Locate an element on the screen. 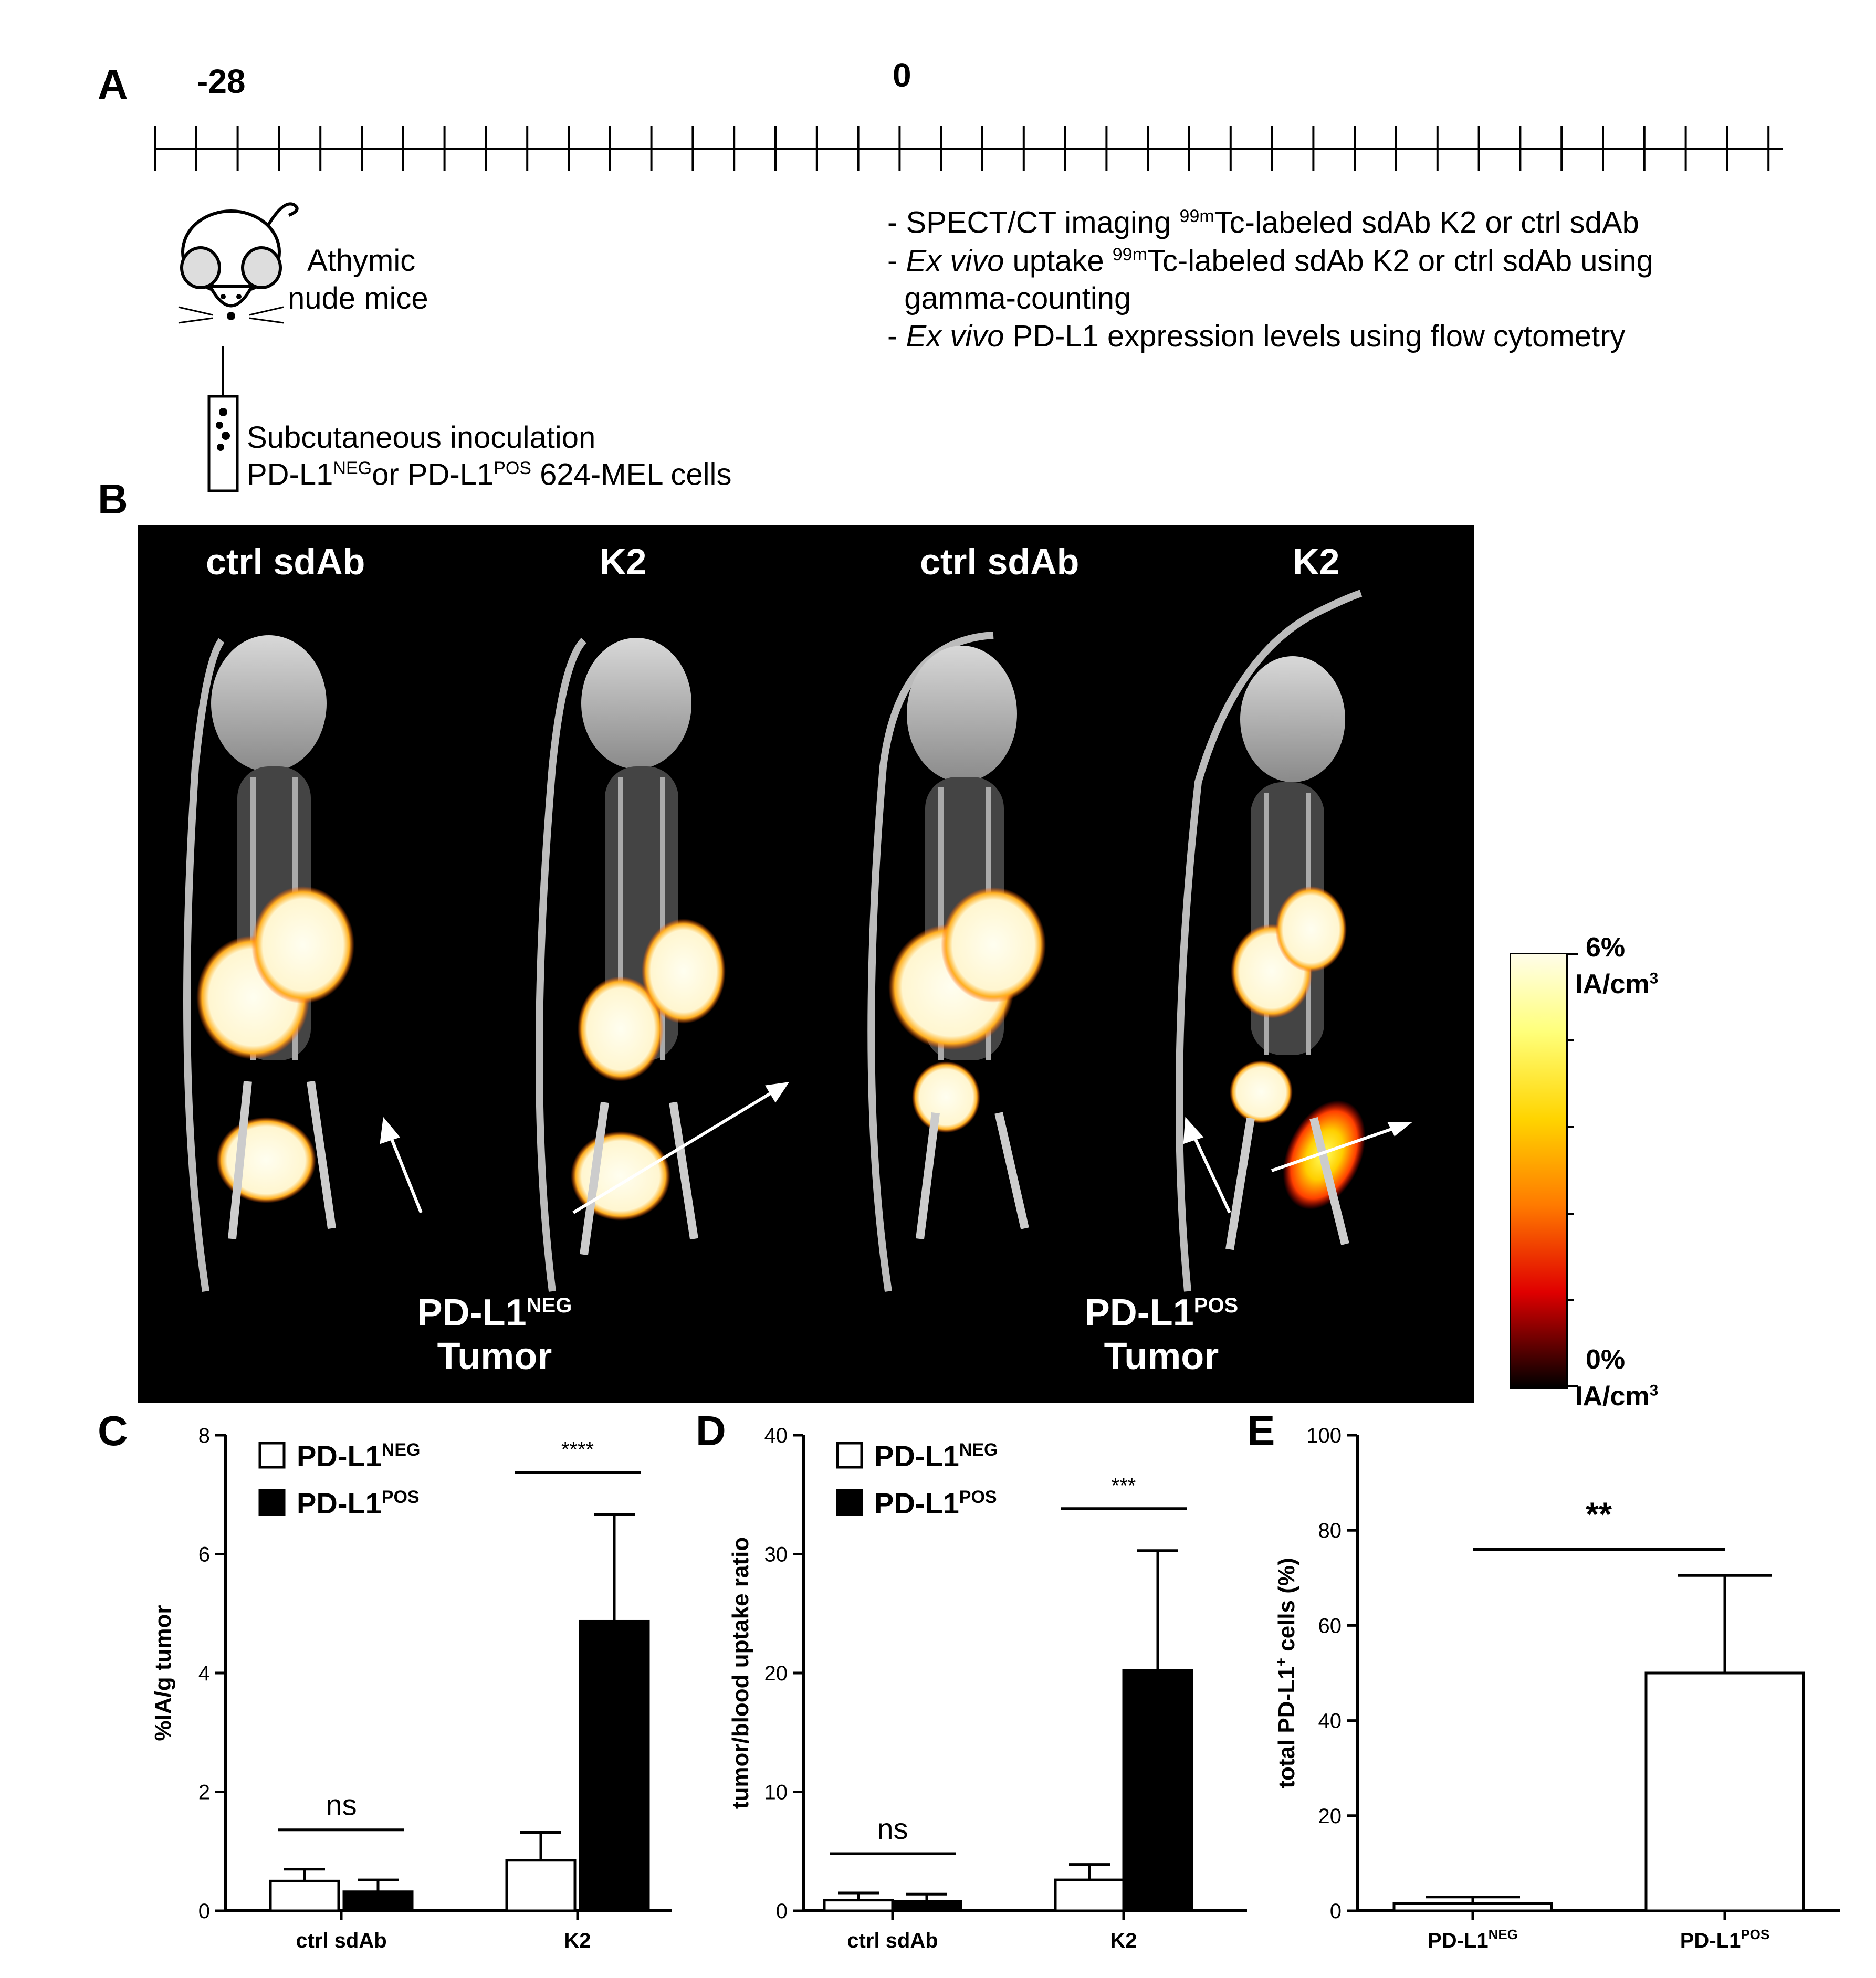  panel-b-label: B is located at coordinates (113, 499).